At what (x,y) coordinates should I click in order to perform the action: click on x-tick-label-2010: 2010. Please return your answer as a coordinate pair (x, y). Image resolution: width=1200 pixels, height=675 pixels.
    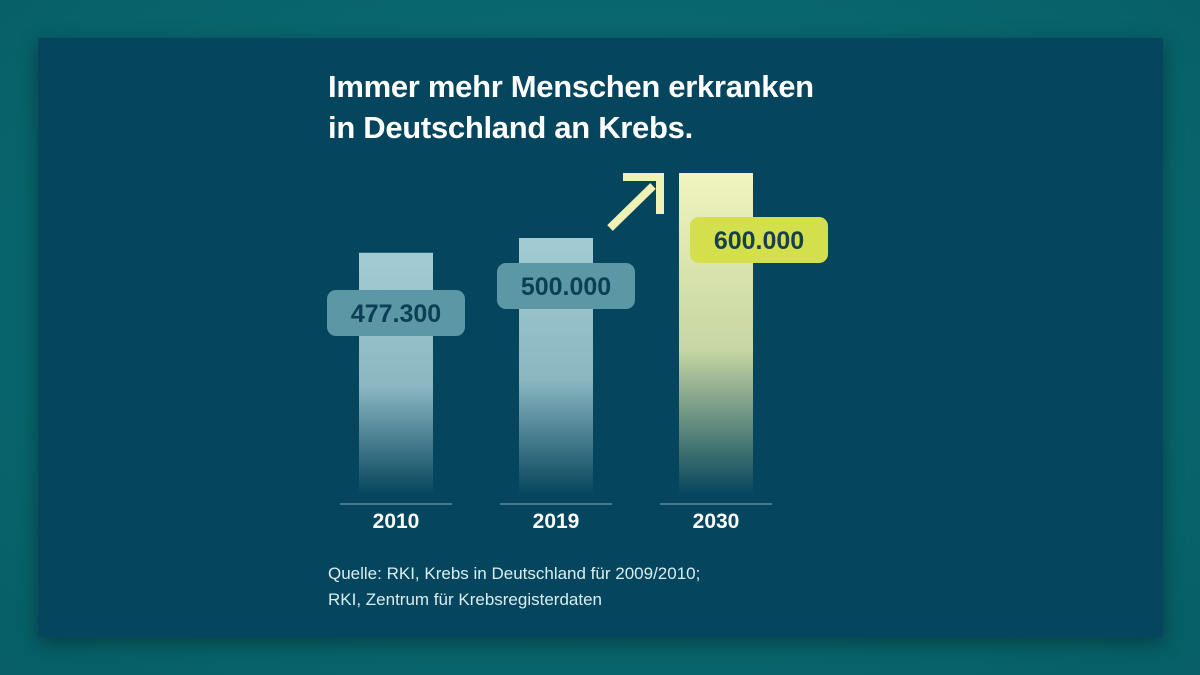
    Looking at the image, I should click on (396, 521).